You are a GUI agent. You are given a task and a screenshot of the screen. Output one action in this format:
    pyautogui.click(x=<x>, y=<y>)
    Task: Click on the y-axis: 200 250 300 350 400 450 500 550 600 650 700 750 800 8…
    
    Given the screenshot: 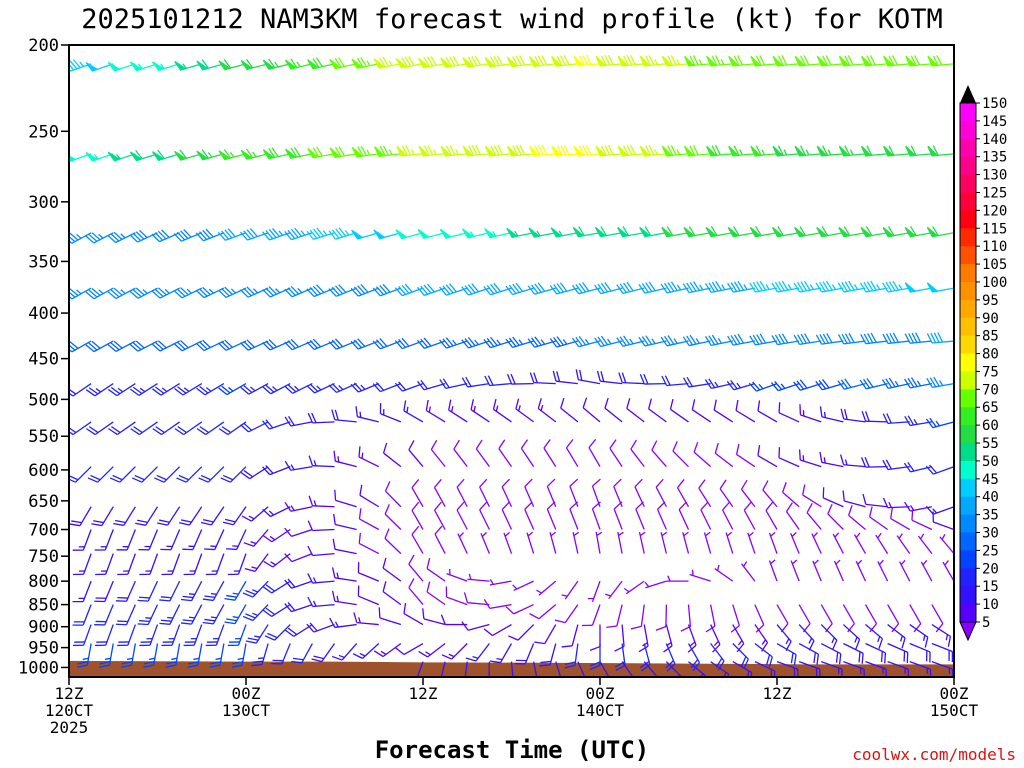 What is the action you would take?
    pyautogui.click(x=43, y=357)
    